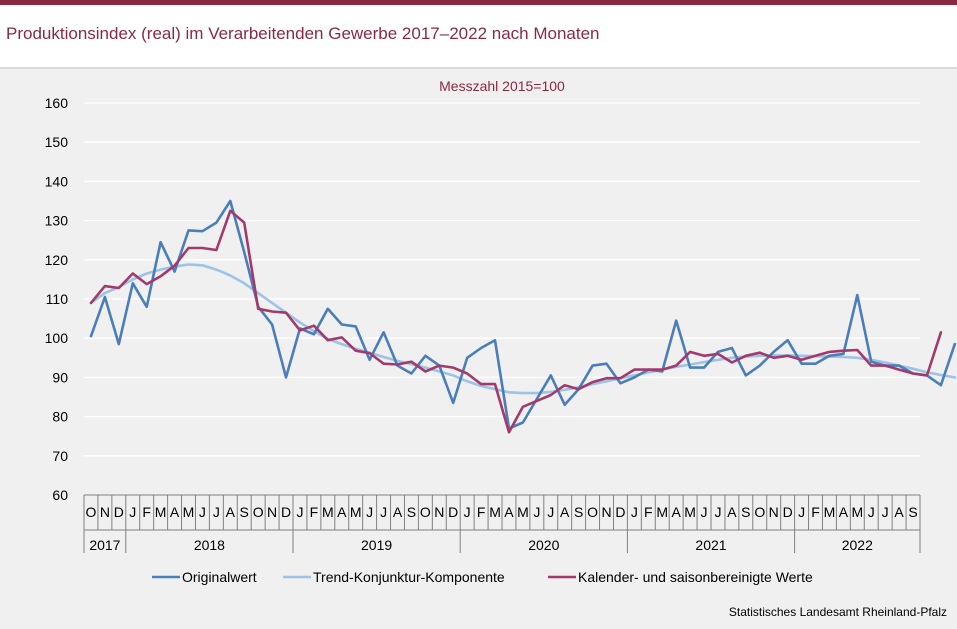 The image size is (957, 629). Describe the element at coordinates (60, 417) in the screenshot. I see `y-tick-label: 80` at that location.